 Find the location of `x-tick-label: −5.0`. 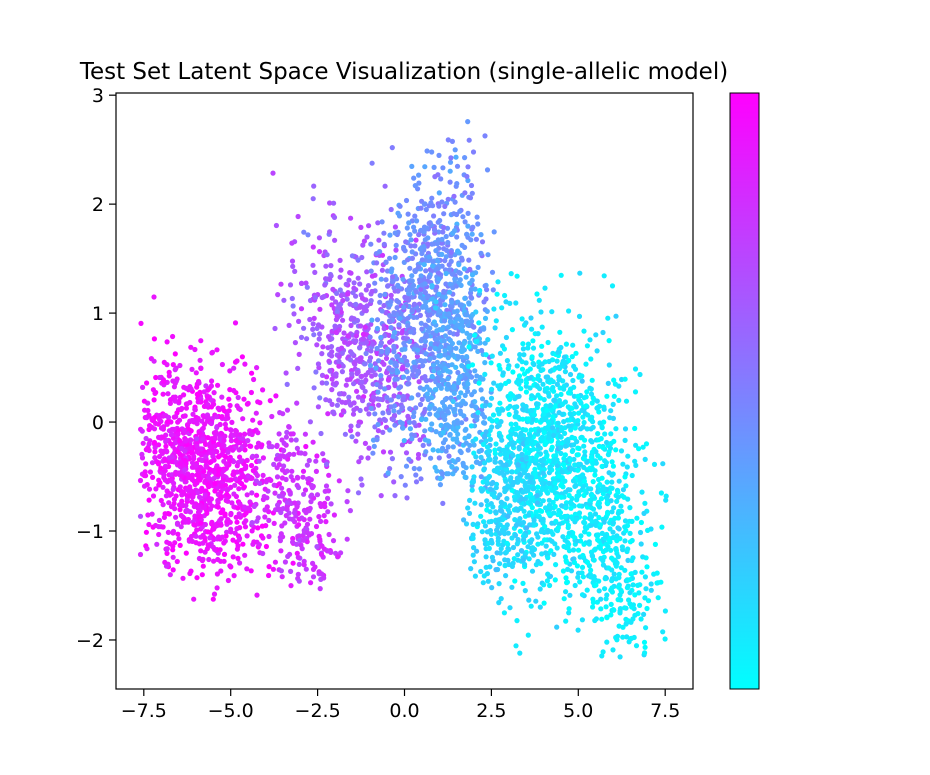

x-tick-label: −5.0 is located at coordinates (231, 711).